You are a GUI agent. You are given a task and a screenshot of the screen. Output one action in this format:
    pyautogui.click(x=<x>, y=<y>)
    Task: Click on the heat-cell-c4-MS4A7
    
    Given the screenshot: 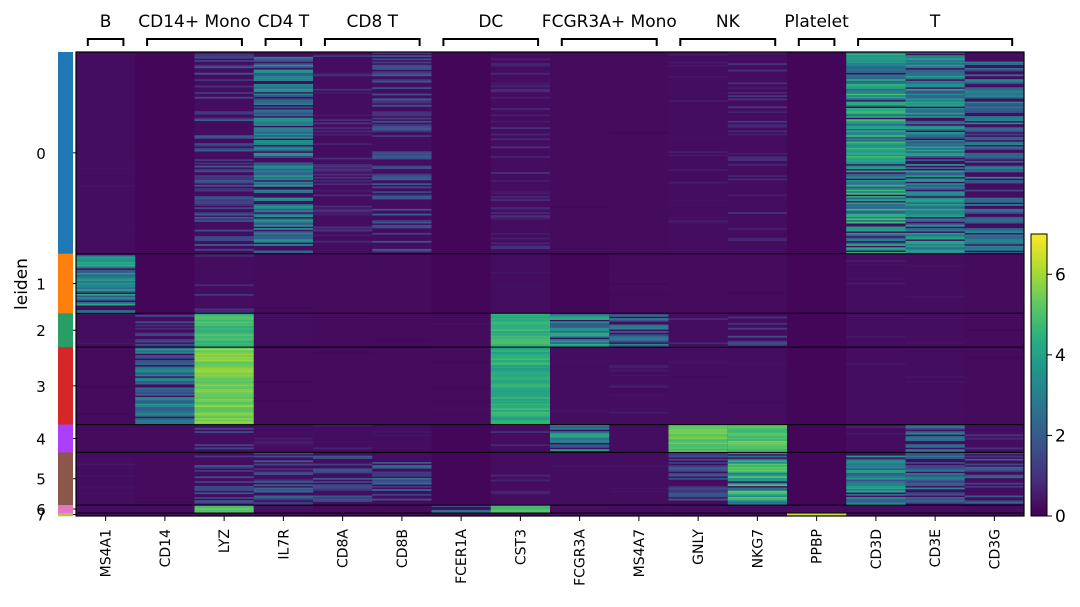 What is the action you would take?
    pyautogui.click(x=639, y=438)
    